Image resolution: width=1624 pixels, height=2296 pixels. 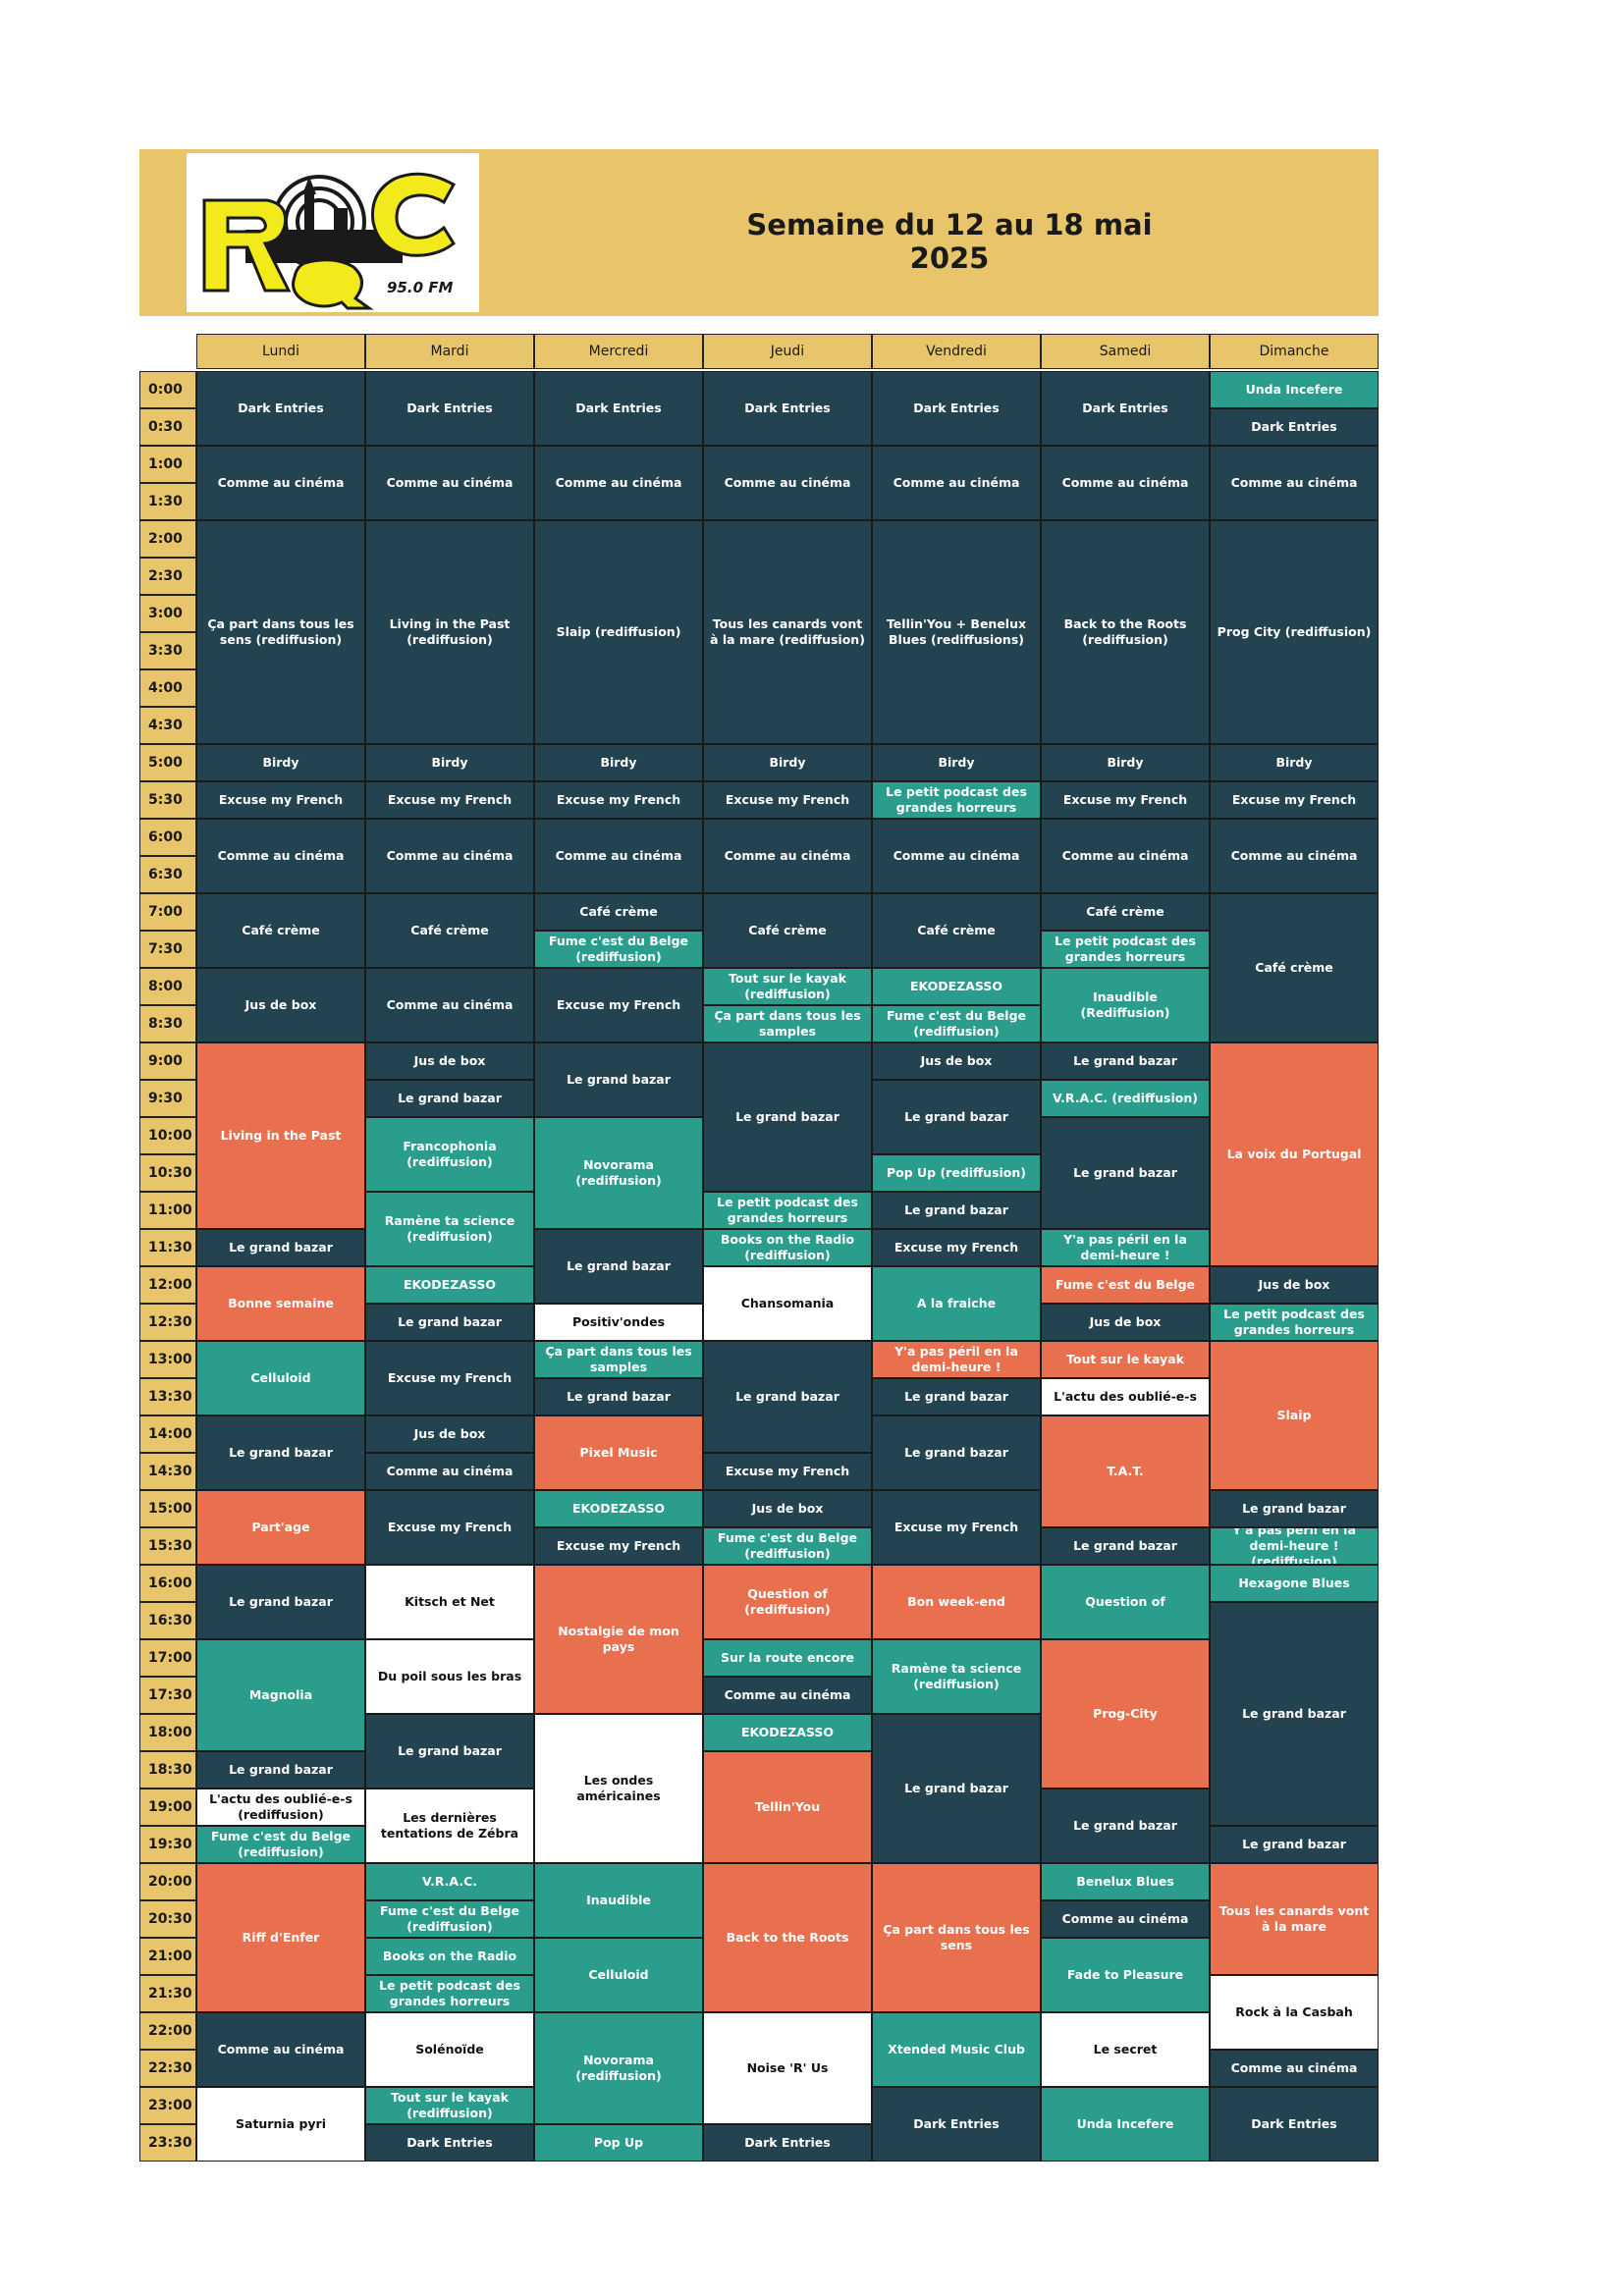 What do you see at coordinates (167, 1808) in the screenshot?
I see `time-label: 19:00` at bounding box center [167, 1808].